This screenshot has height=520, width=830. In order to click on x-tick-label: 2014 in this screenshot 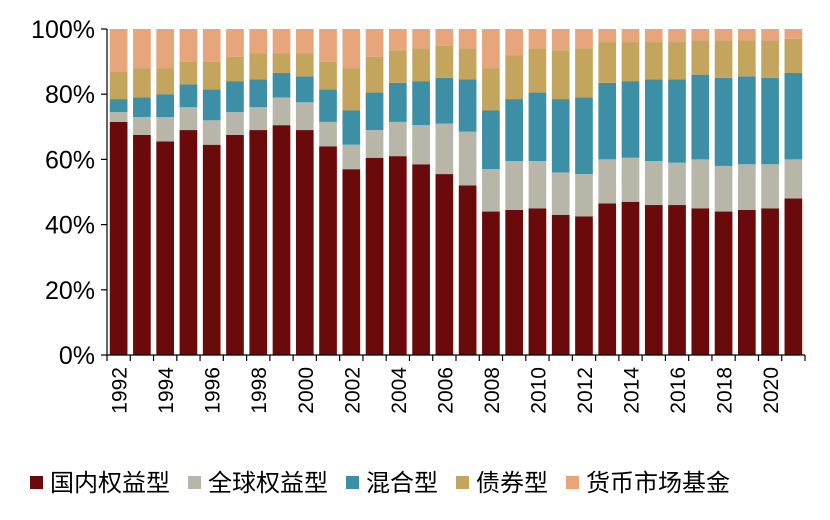, I will do `click(632, 390)`.